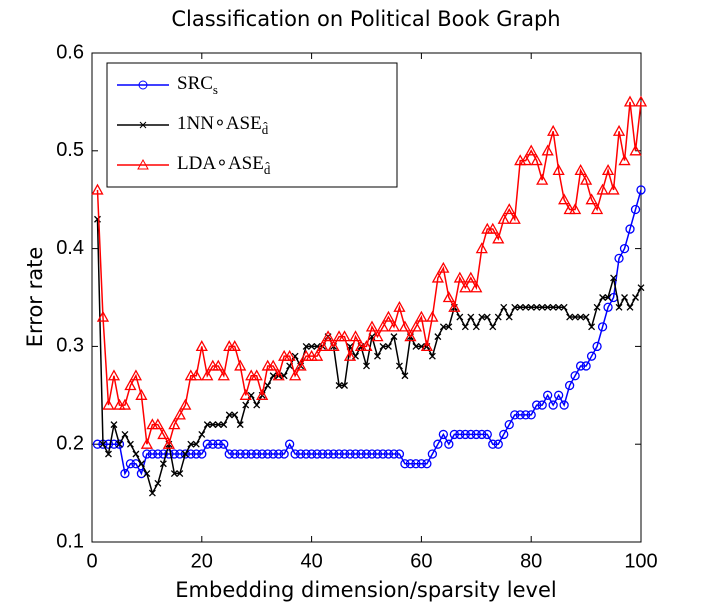 The width and height of the screenshot is (706, 606). Describe the element at coordinates (195, 83) in the screenshot. I see `legend-label-main: SRC` at that location.